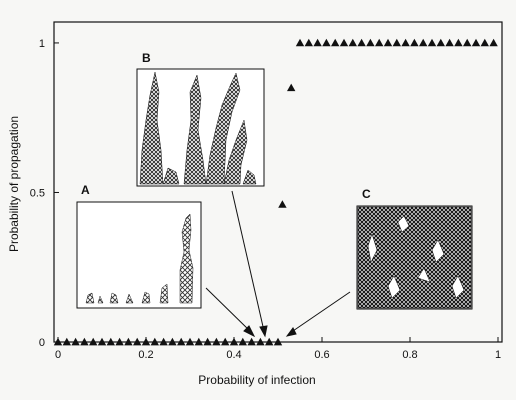 The image size is (516, 400). What do you see at coordinates (249, 331) in the screenshot?
I see `arrowhead-a` at bounding box center [249, 331].